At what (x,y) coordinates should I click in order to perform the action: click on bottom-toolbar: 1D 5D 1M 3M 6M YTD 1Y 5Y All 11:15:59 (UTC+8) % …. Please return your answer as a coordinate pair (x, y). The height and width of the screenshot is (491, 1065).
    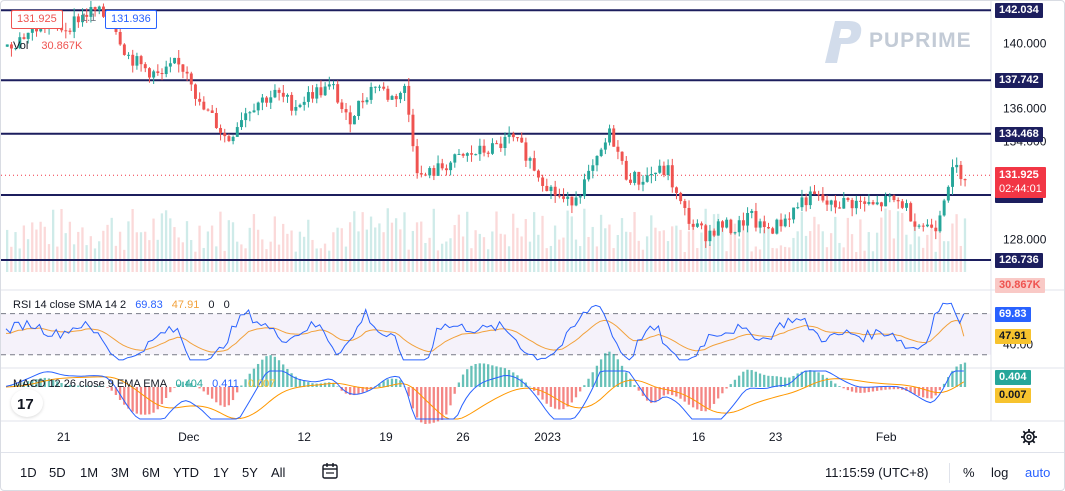
    Looking at the image, I should click on (532, 471).